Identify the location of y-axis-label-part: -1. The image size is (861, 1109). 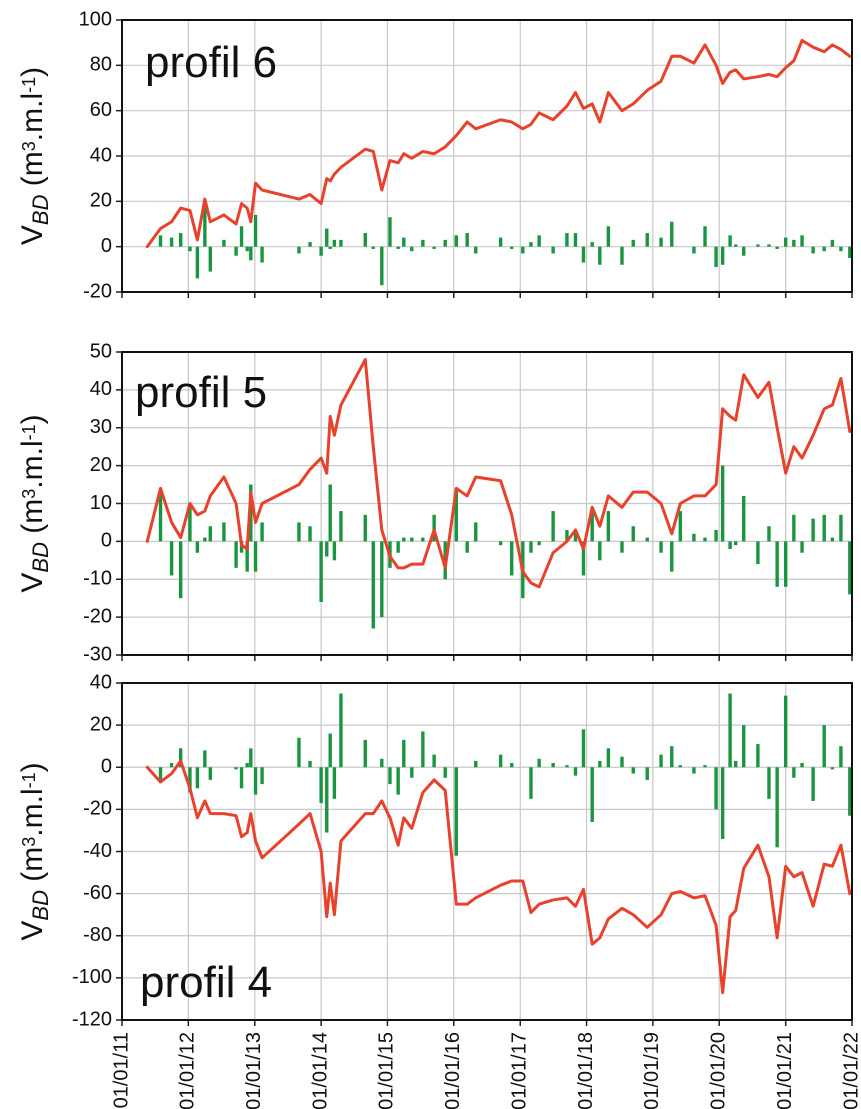
(29, 85).